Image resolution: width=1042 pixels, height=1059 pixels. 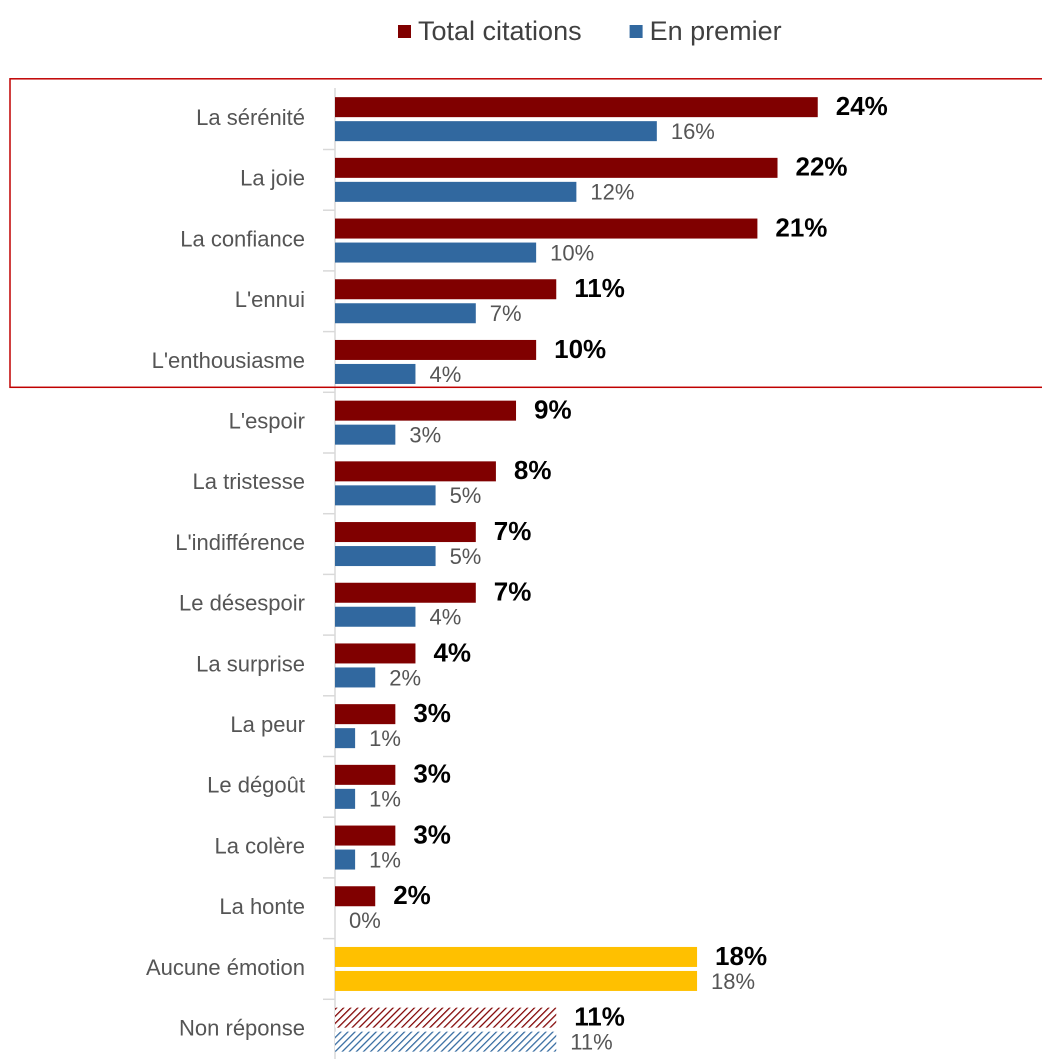 I want to click on category-label: La confiance, so click(x=242, y=238).